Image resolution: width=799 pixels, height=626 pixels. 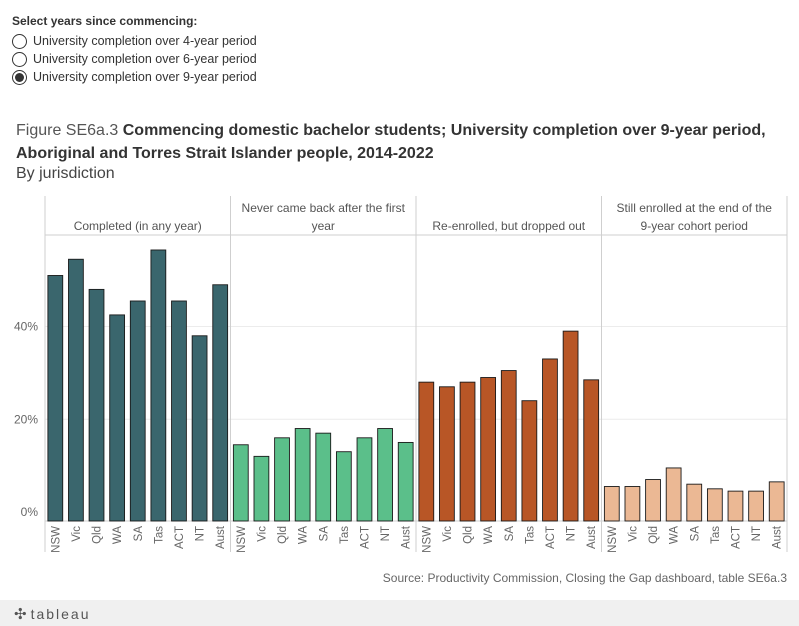 I want to click on tableau-logo-text: tableau, so click(x=60, y=614).